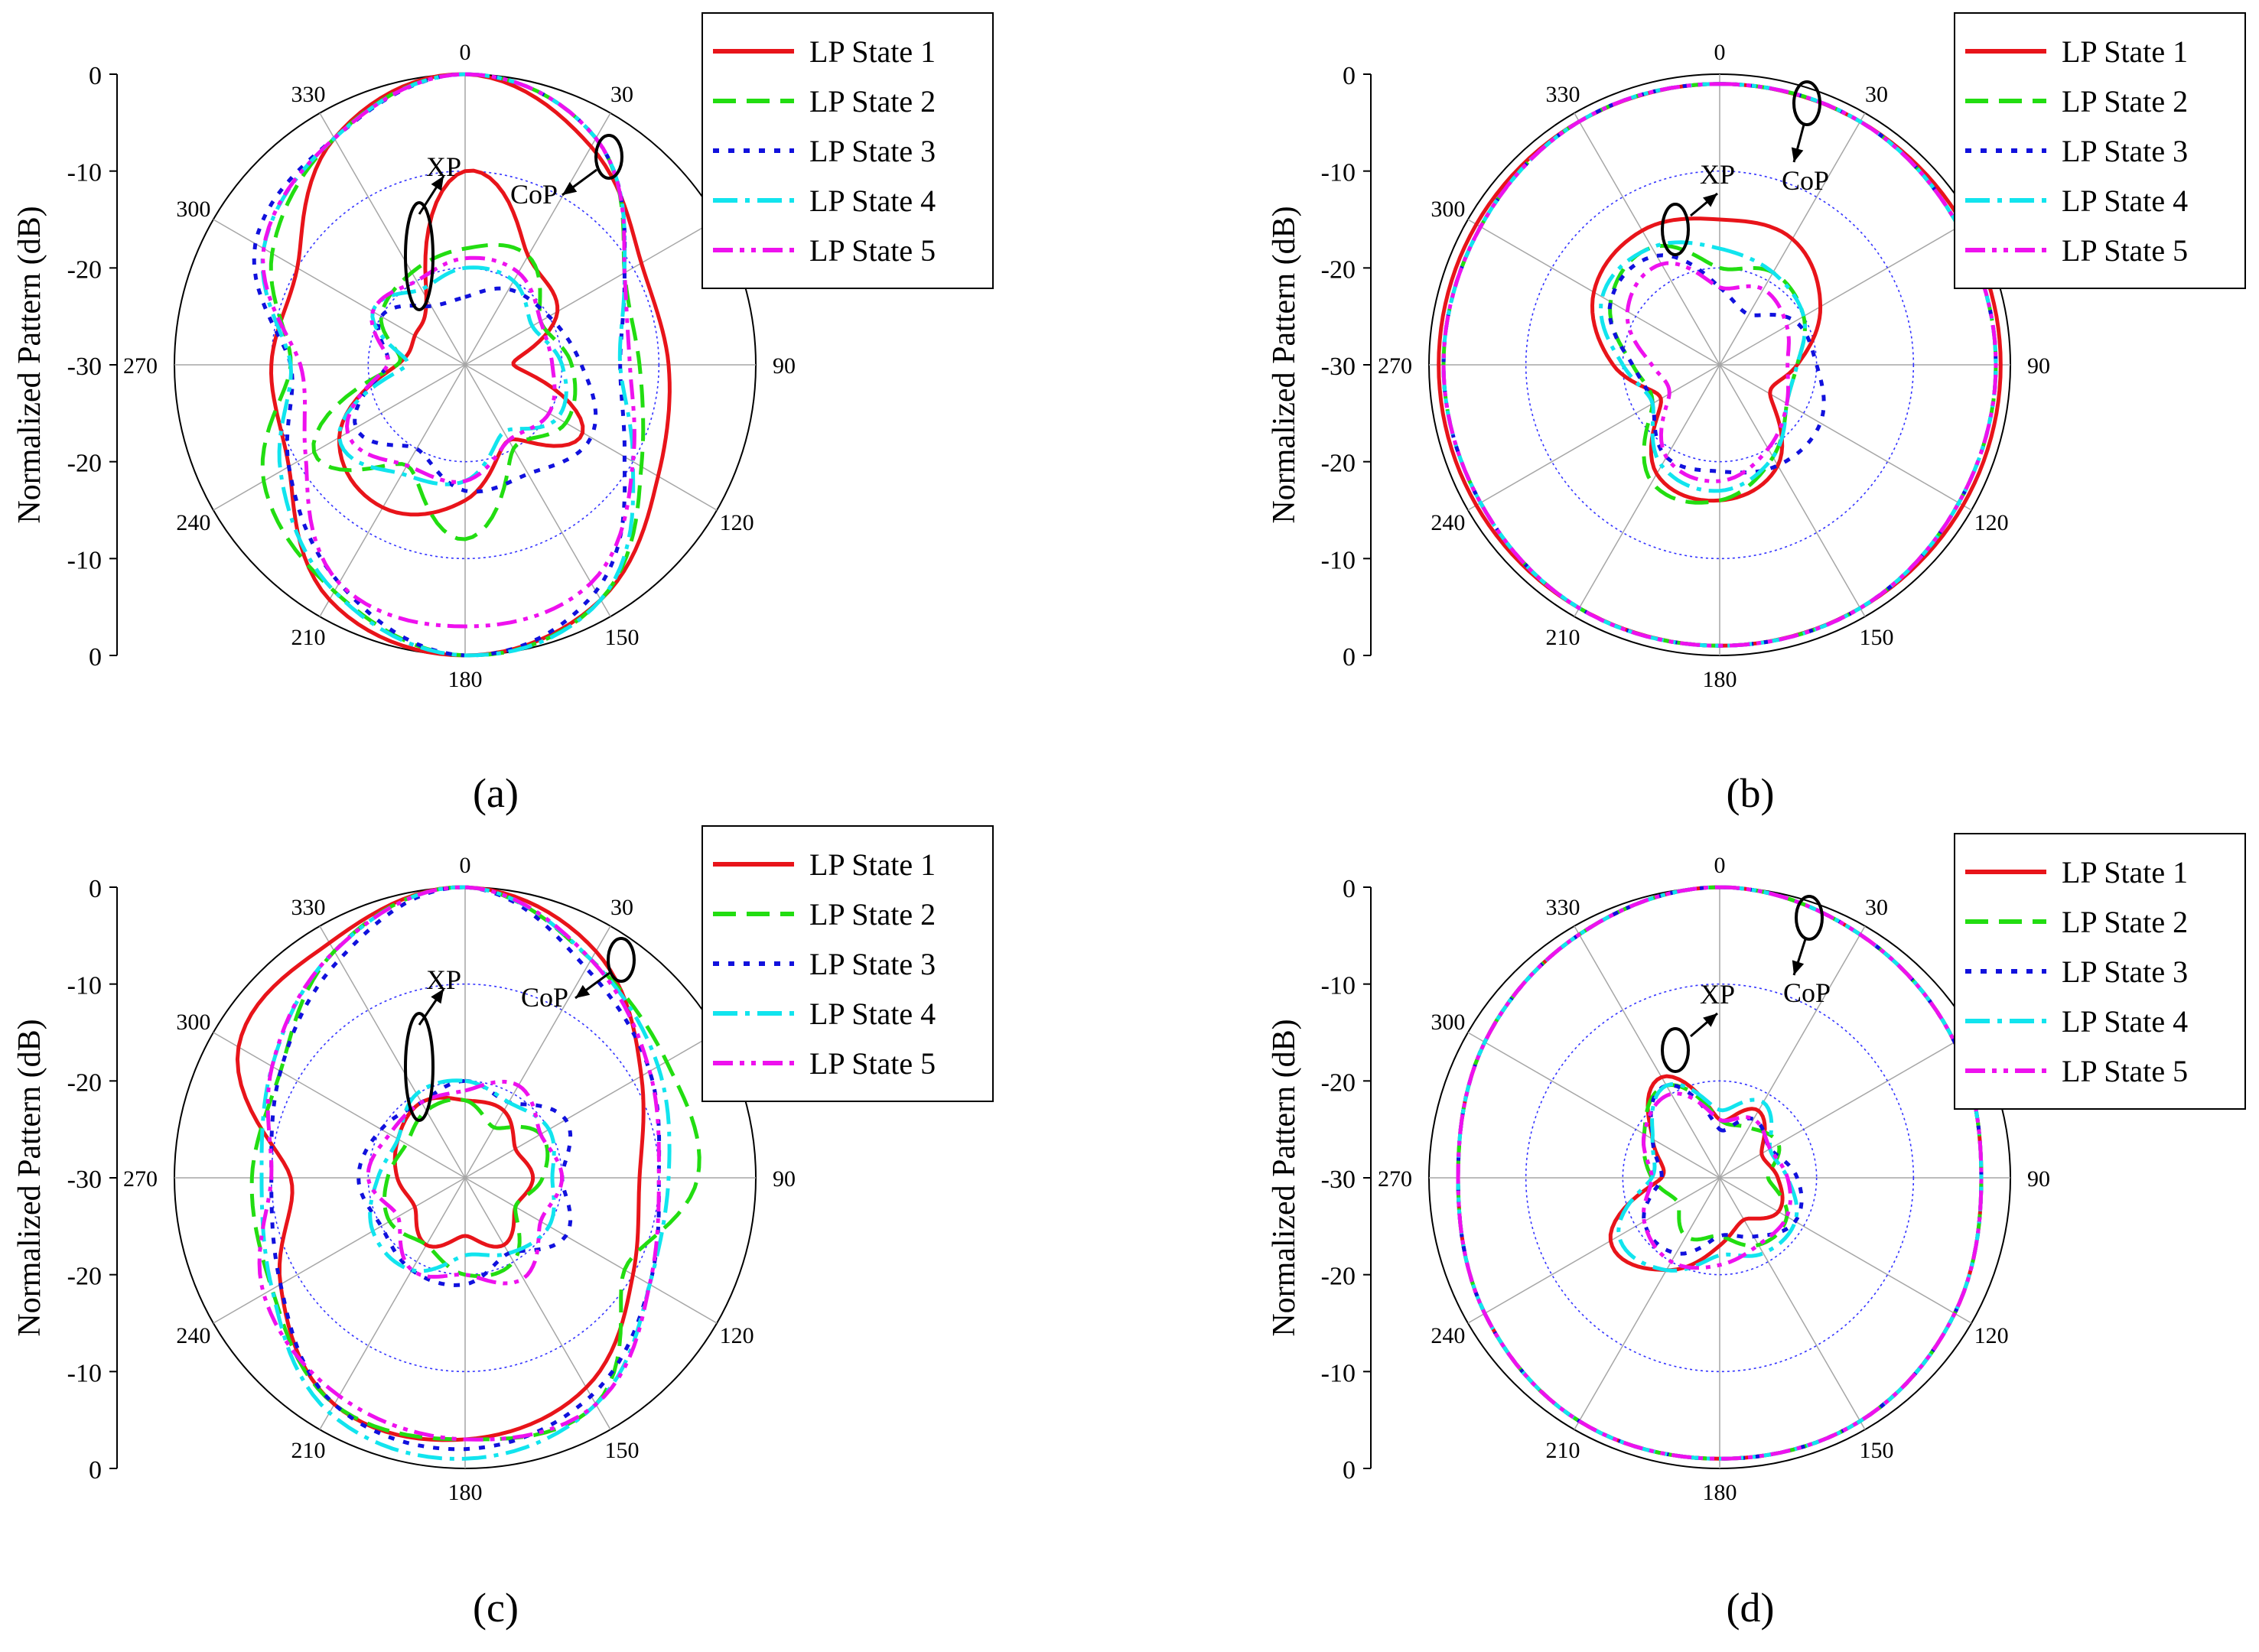 Image resolution: width=2259 pixels, height=1652 pixels. I want to click on cop-arrow-head, so click(583, 991).